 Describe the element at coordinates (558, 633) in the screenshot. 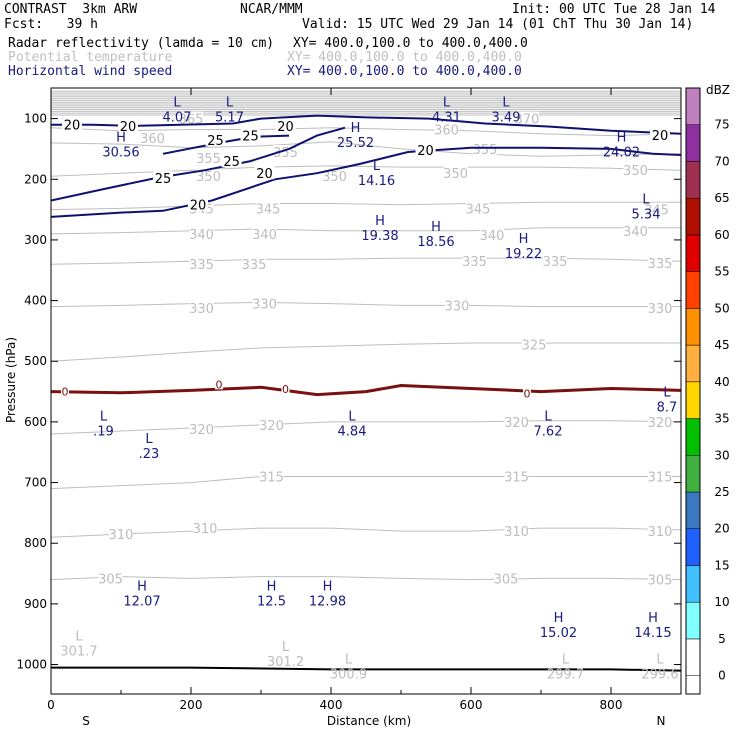

I see `extremum-value: 15.02` at that location.